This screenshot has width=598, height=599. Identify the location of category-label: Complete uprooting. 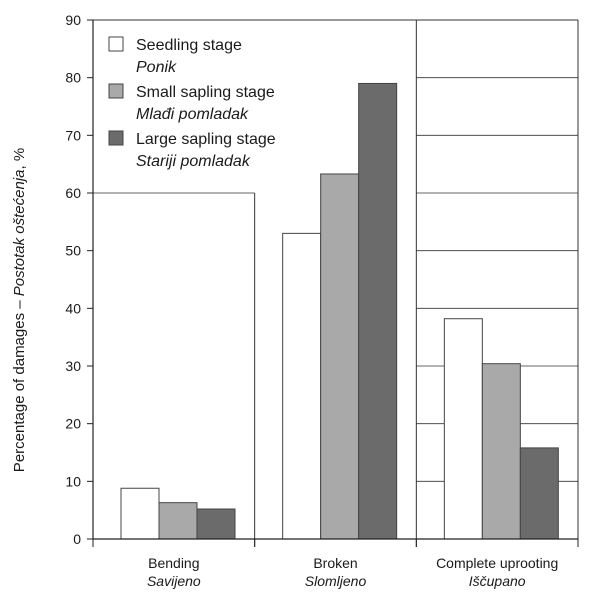
(497, 563).